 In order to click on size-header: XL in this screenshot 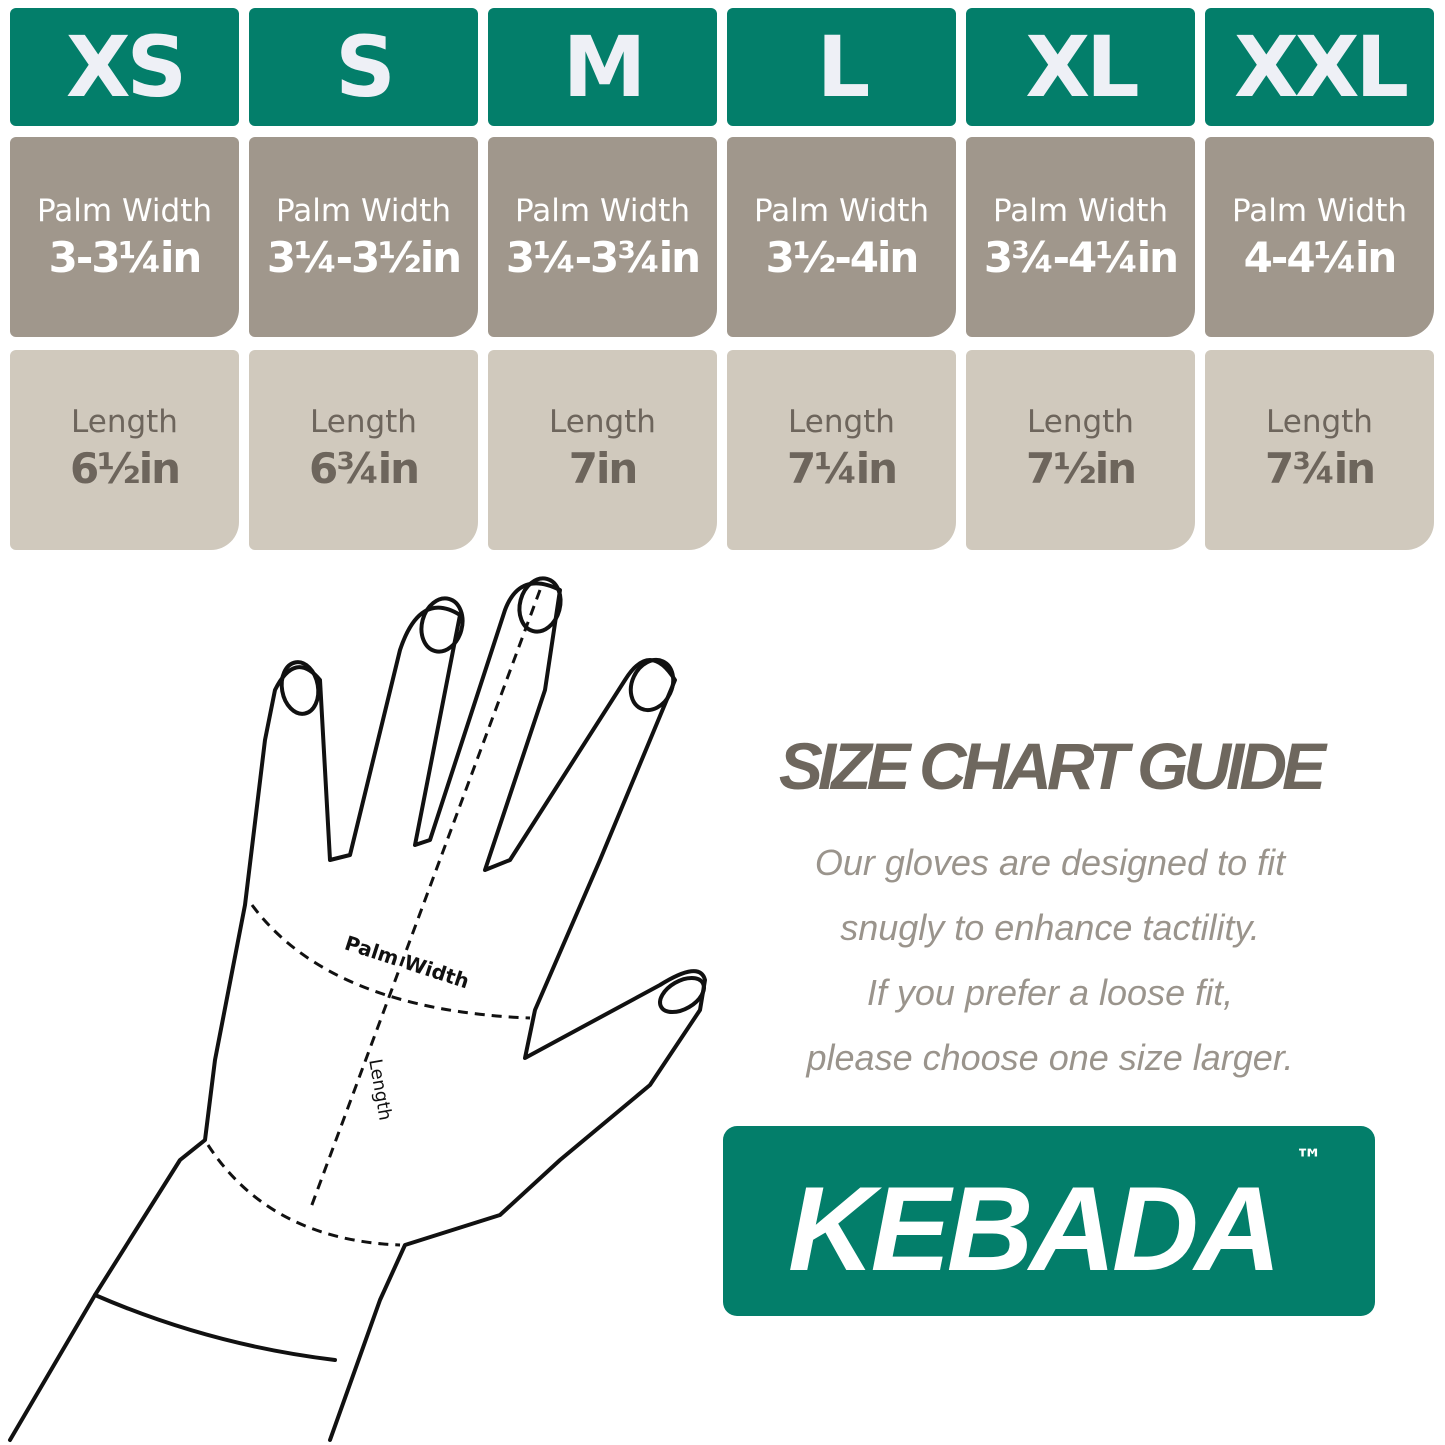, I will do `click(1080, 67)`.